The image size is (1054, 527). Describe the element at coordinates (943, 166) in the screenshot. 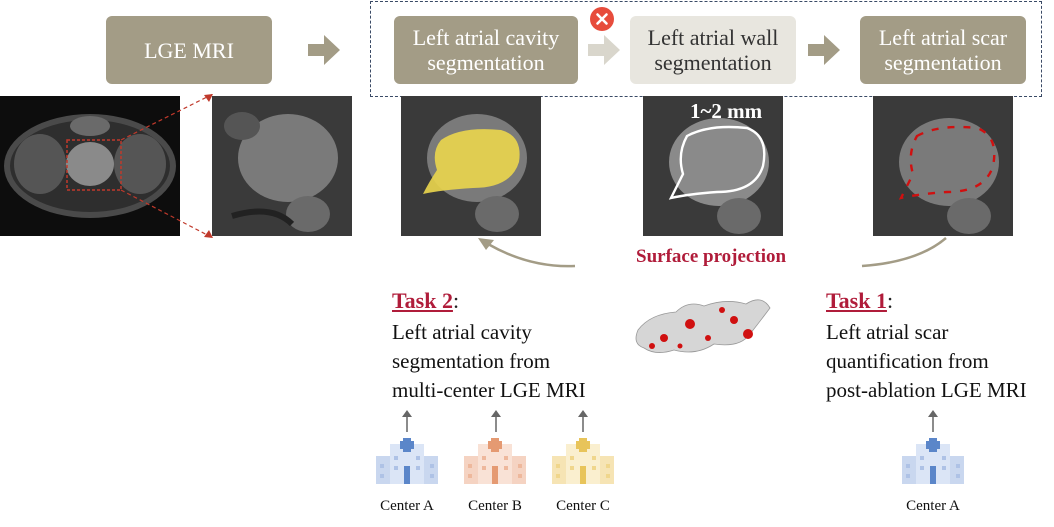

I see `mri-scar-image` at that location.